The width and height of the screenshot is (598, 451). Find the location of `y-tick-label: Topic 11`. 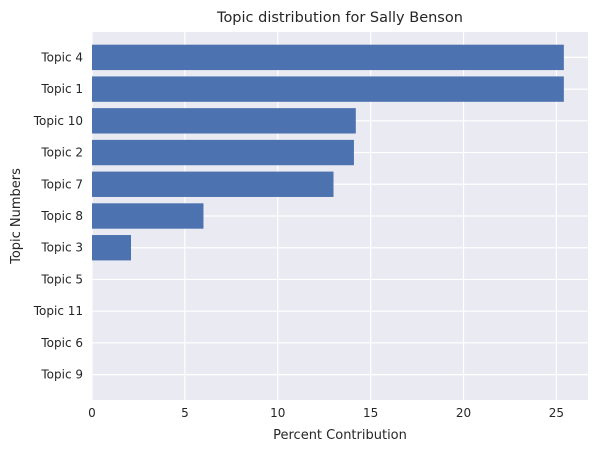

y-tick-label: Topic 11 is located at coordinates (58, 311).